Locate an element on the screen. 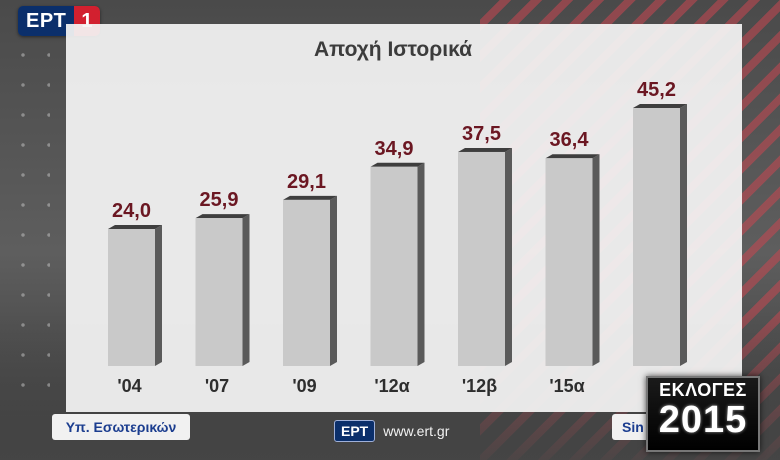 The width and height of the screenshot is (780, 460). category-tick-label: '09 is located at coordinates (304, 386).